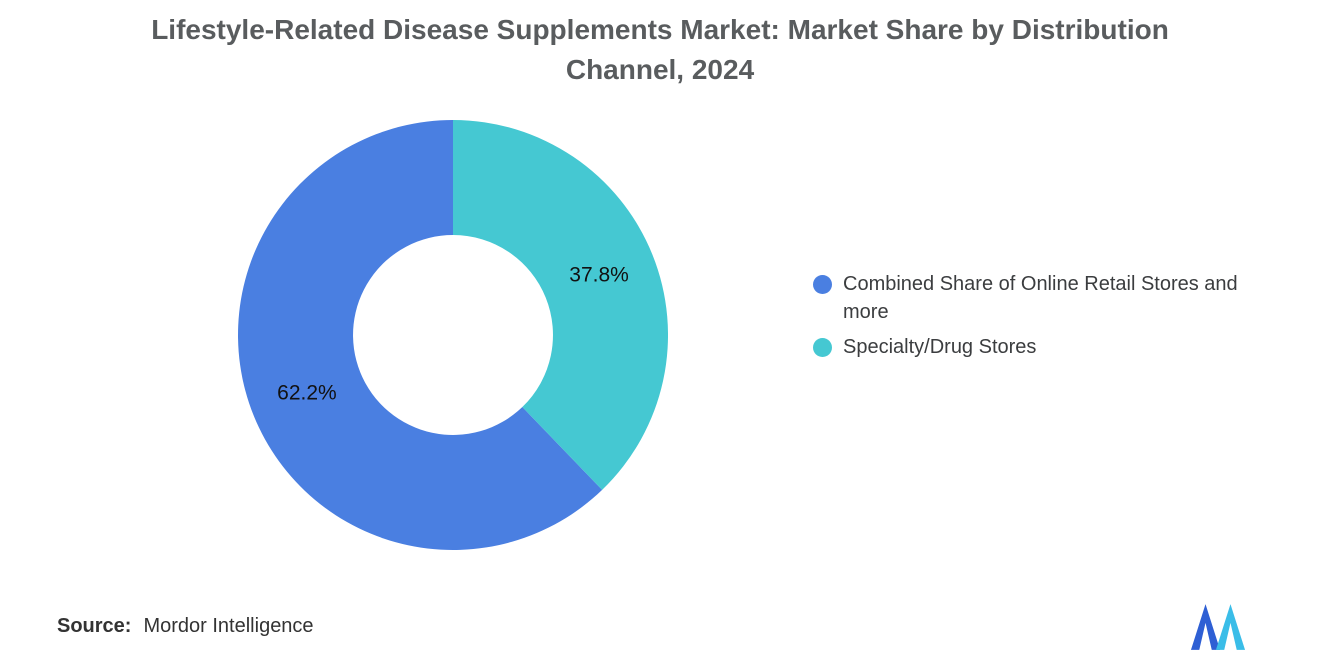 The image size is (1320, 665). I want to click on source-text: Mordor Intelligence, so click(228, 626).